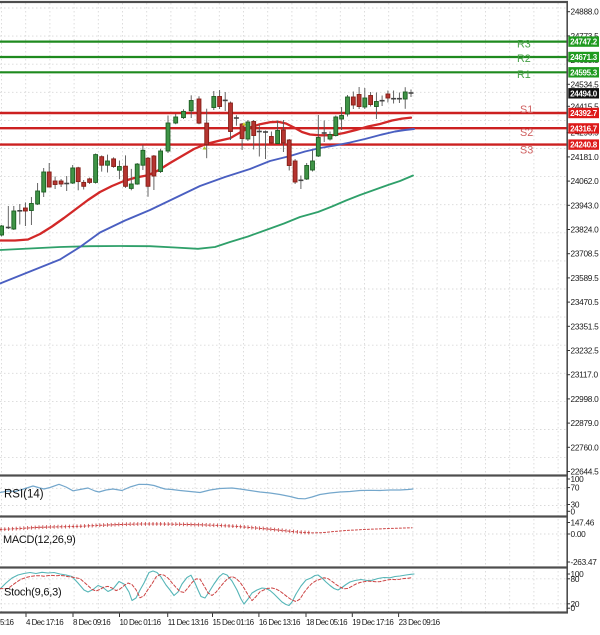 The image size is (600, 635). What do you see at coordinates (584, 113) in the screenshot?
I see `svg-text: 24392.7` at bounding box center [584, 113].